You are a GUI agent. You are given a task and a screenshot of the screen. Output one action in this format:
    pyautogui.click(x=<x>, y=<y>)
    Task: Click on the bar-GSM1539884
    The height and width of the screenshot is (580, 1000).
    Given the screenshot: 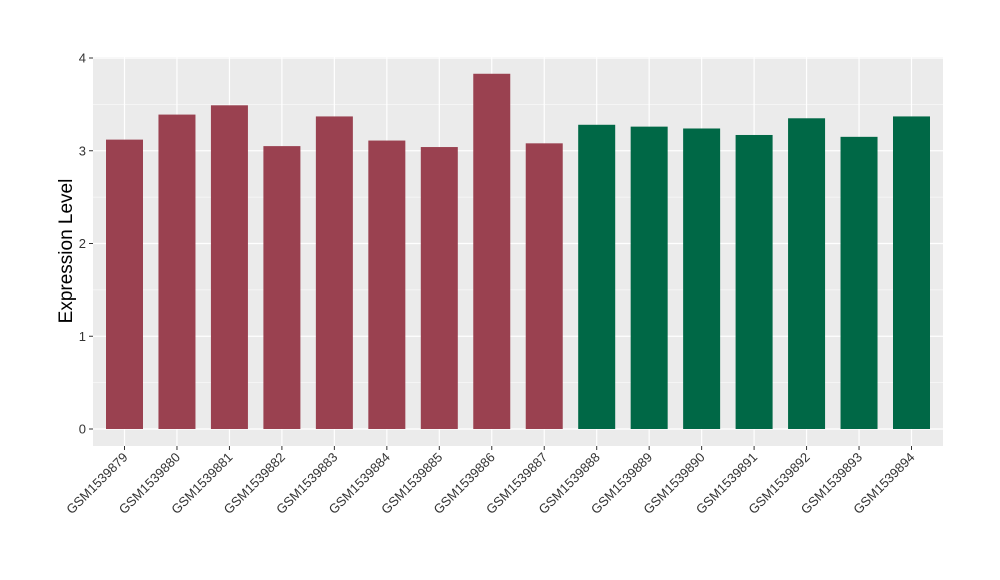 What is the action you would take?
    pyautogui.click(x=387, y=285)
    